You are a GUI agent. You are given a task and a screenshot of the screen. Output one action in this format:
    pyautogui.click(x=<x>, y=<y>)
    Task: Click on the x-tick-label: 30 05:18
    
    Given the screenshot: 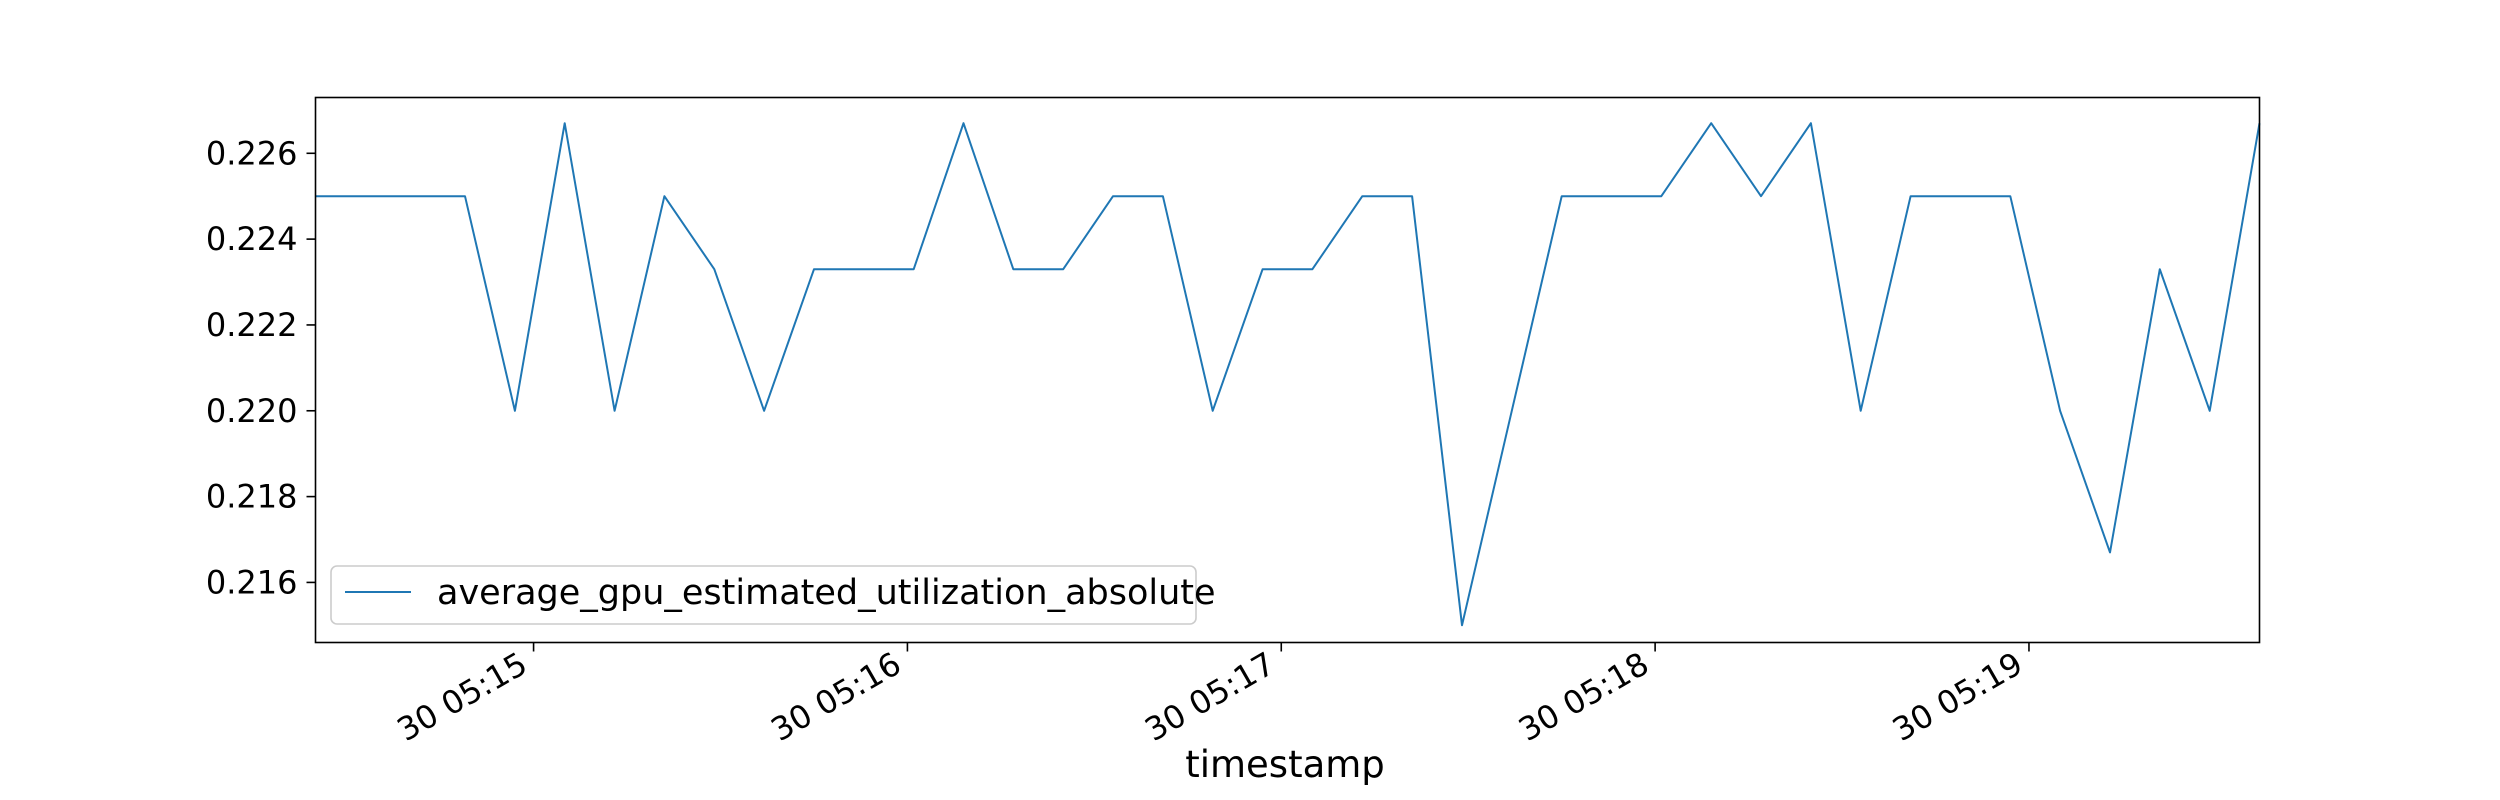 What is the action you would take?
    pyautogui.click(x=1583, y=697)
    